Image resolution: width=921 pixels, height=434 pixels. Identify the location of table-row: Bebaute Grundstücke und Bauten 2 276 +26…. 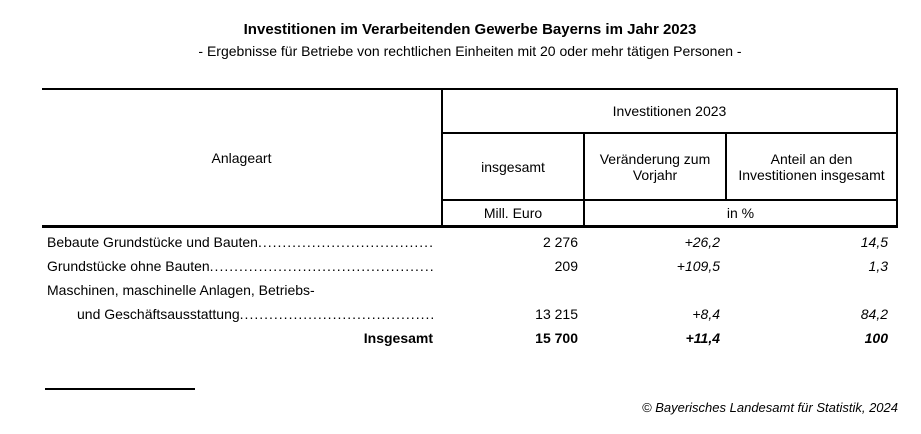
(470, 242).